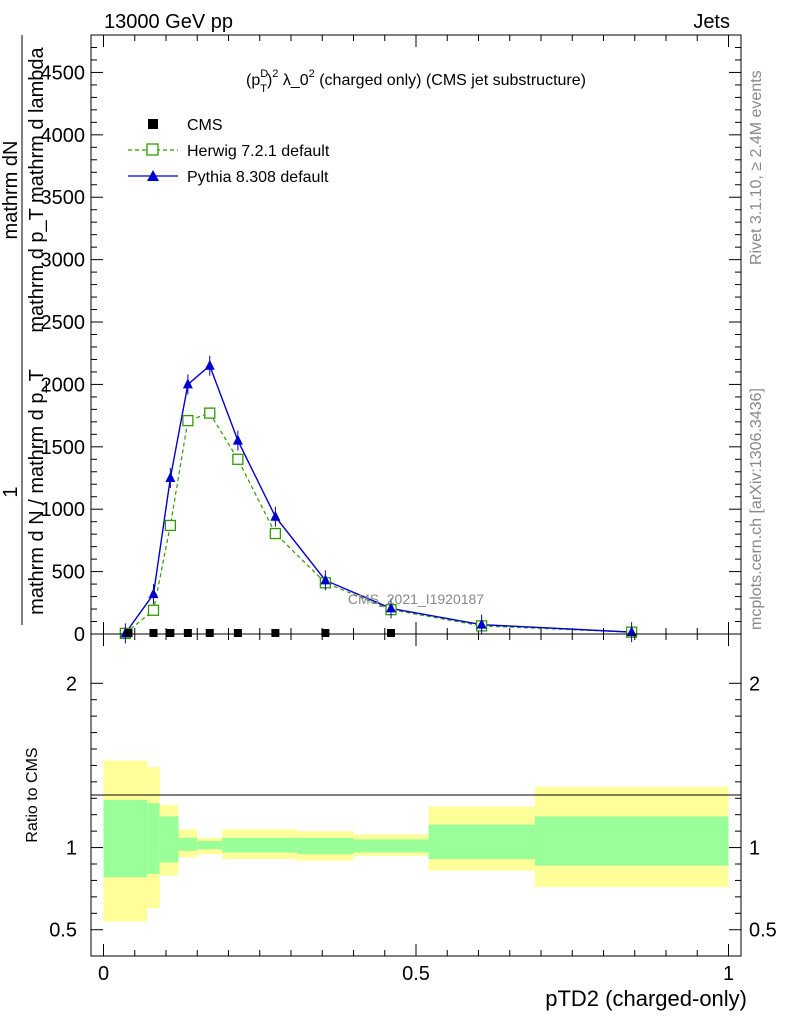 Image resolution: width=786 pixels, height=1024 pixels. What do you see at coordinates (11, 190) in the screenshot?
I see `ylabel-numerator: mathrm dN` at bounding box center [11, 190].